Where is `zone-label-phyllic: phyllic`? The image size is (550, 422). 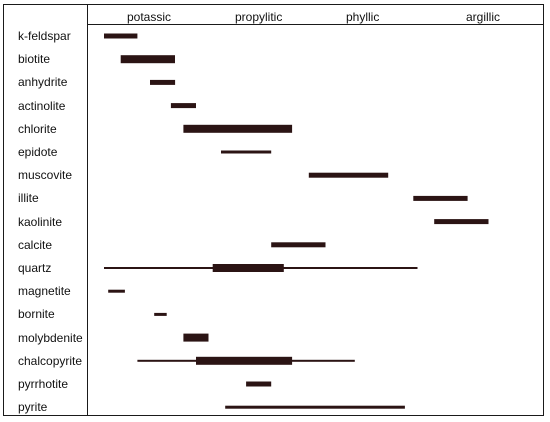
zone-label-phyllic: phyllic is located at coordinates (363, 17).